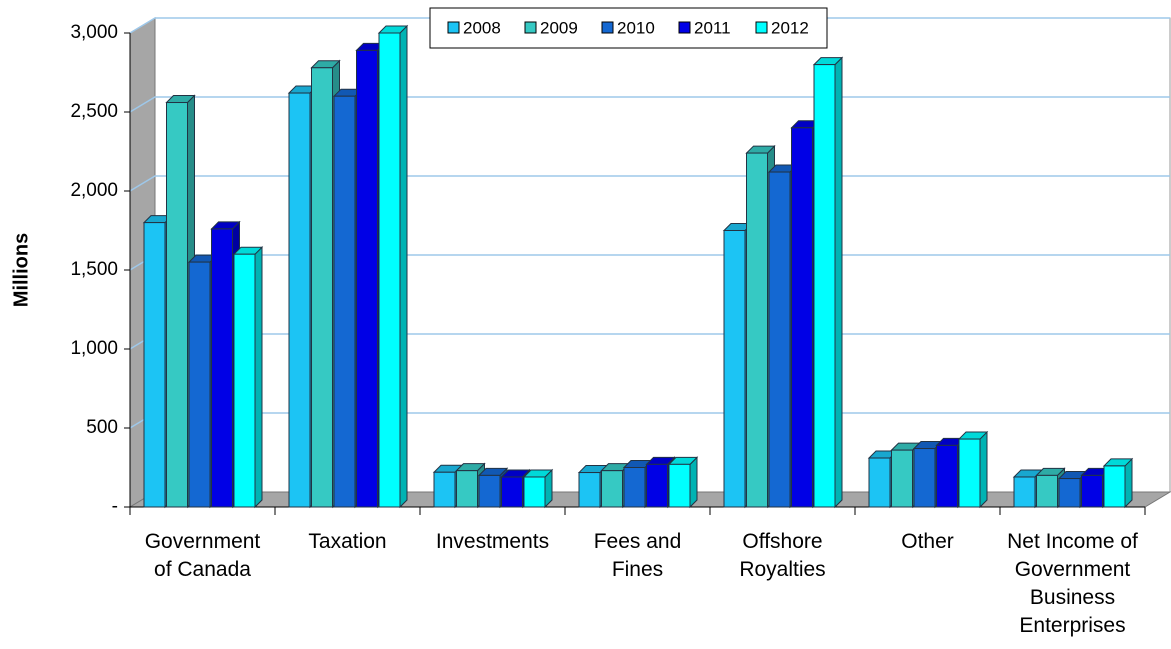  Describe the element at coordinates (638, 541) in the screenshot. I see `x-tick-label-line: Fees and` at that location.